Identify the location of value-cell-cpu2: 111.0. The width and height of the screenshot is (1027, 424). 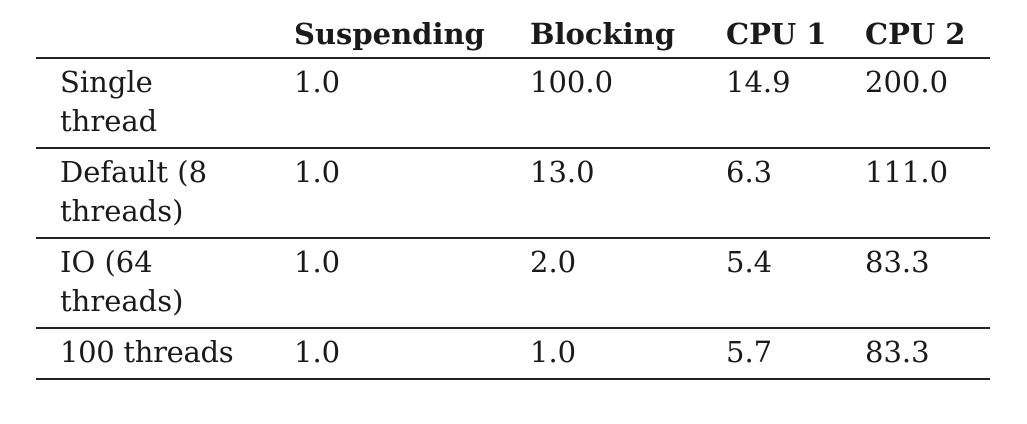
(927, 193).